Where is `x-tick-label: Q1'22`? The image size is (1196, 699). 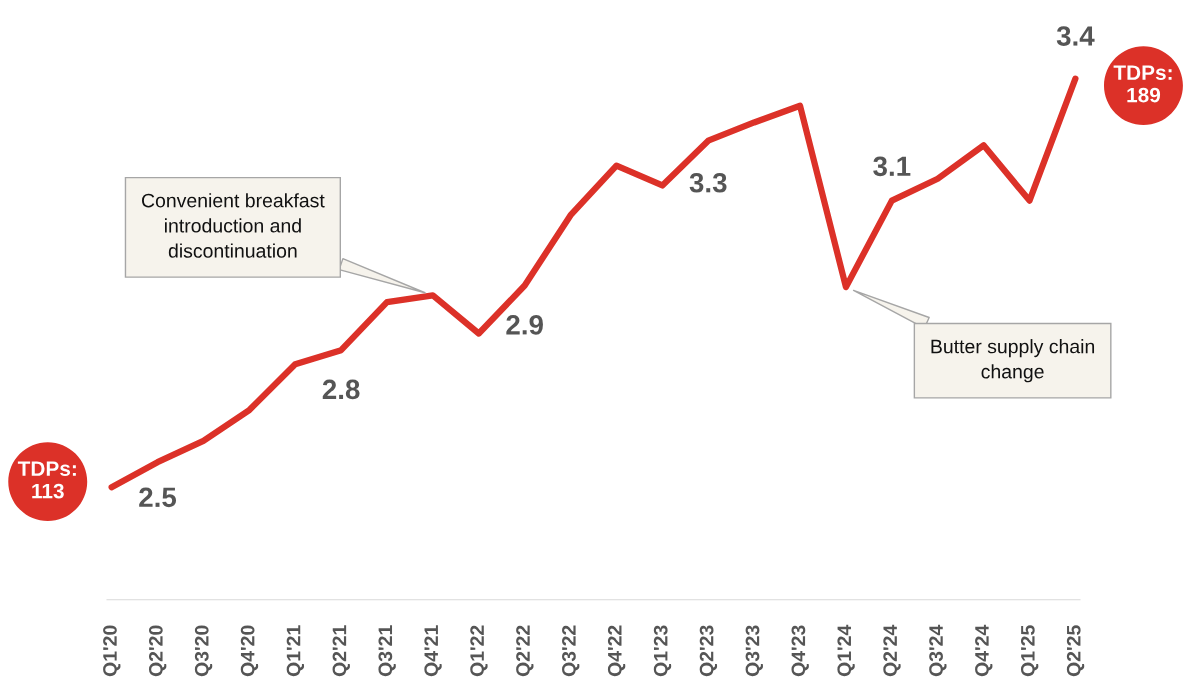
x-tick-label: Q1'22 is located at coordinates (479, 651).